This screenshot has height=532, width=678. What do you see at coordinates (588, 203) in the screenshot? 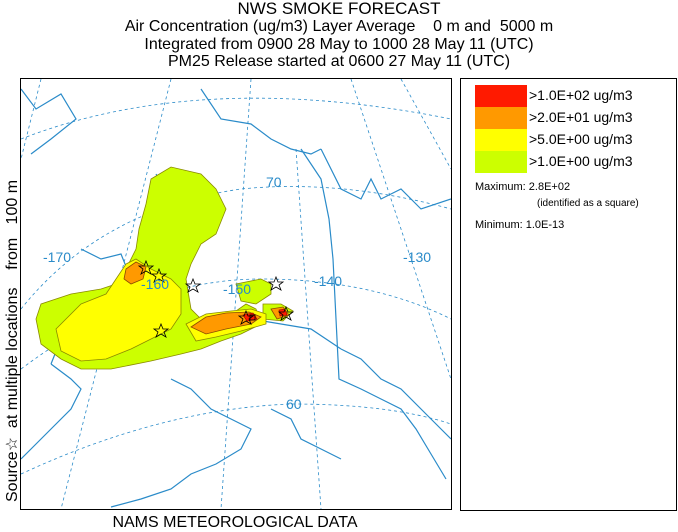
I see `maximum-note: (identified as a square)` at bounding box center [588, 203].